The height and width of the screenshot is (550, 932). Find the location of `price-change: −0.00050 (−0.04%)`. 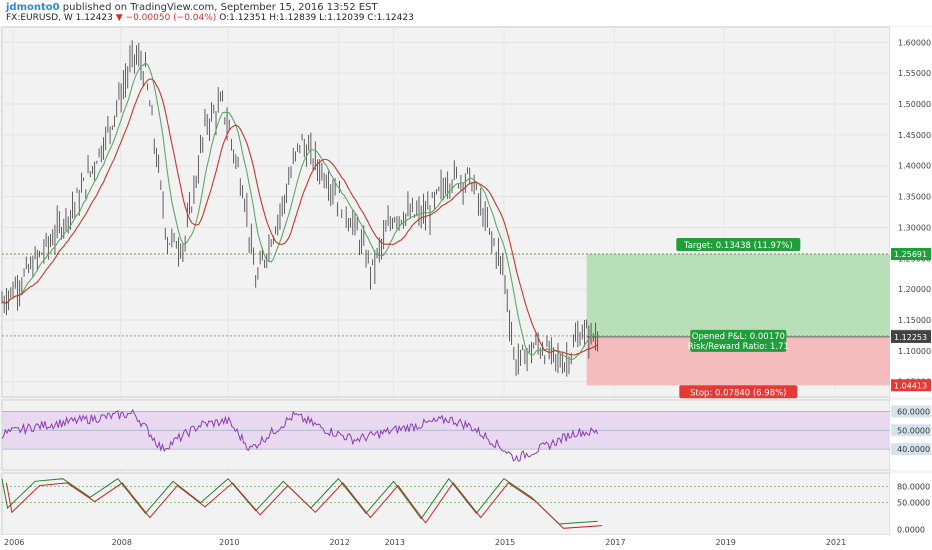

price-change: −0.00050 (−0.04%) is located at coordinates (171, 18).